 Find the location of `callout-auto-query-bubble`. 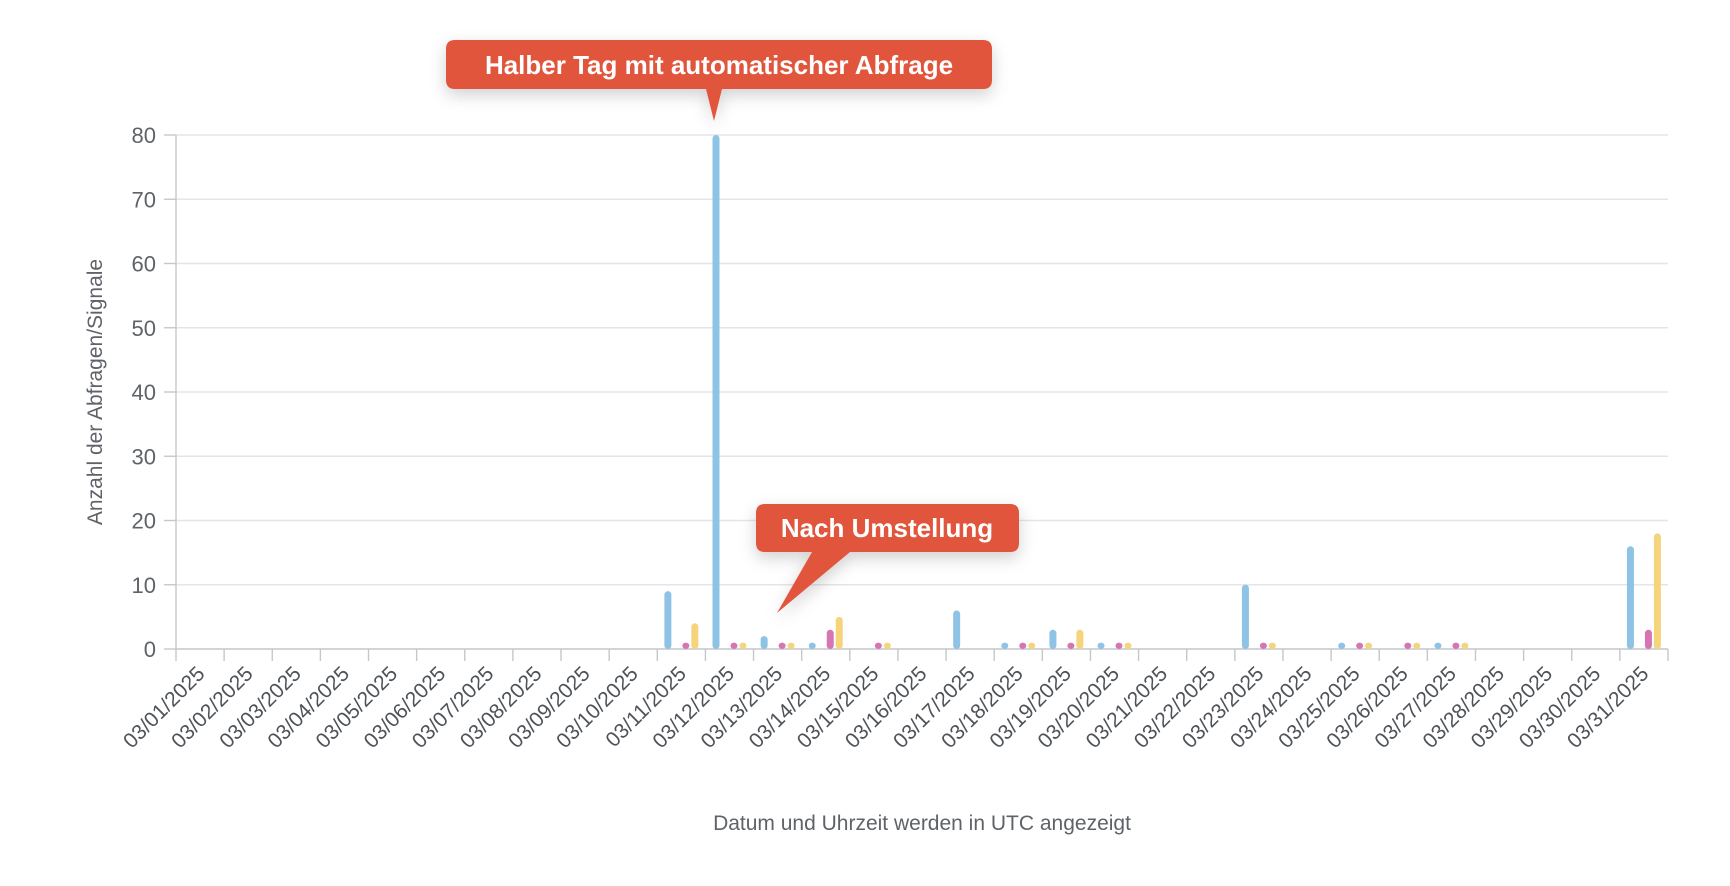

callout-auto-query-bubble is located at coordinates (719, 80).